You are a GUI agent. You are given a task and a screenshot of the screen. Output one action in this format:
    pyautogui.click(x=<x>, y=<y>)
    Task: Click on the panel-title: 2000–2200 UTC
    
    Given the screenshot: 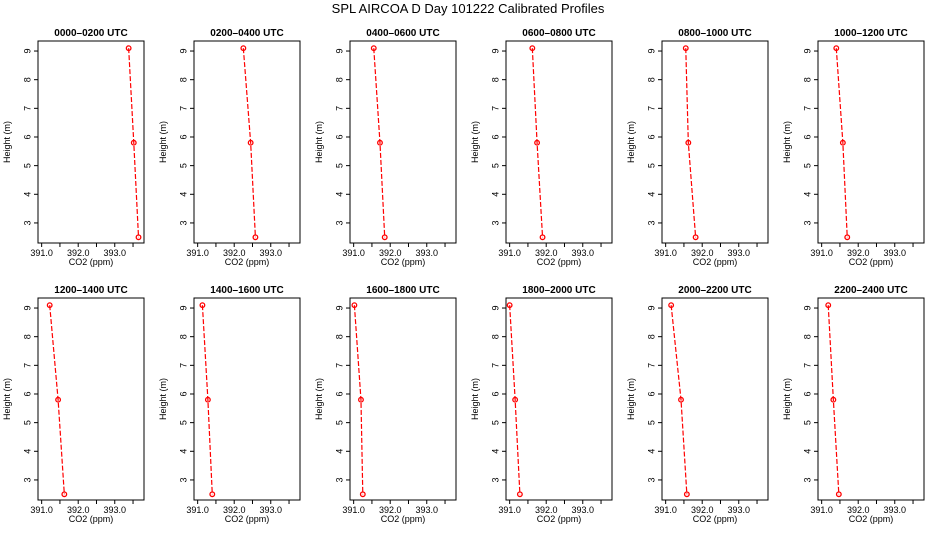 What is the action you would take?
    pyautogui.click(x=714, y=290)
    